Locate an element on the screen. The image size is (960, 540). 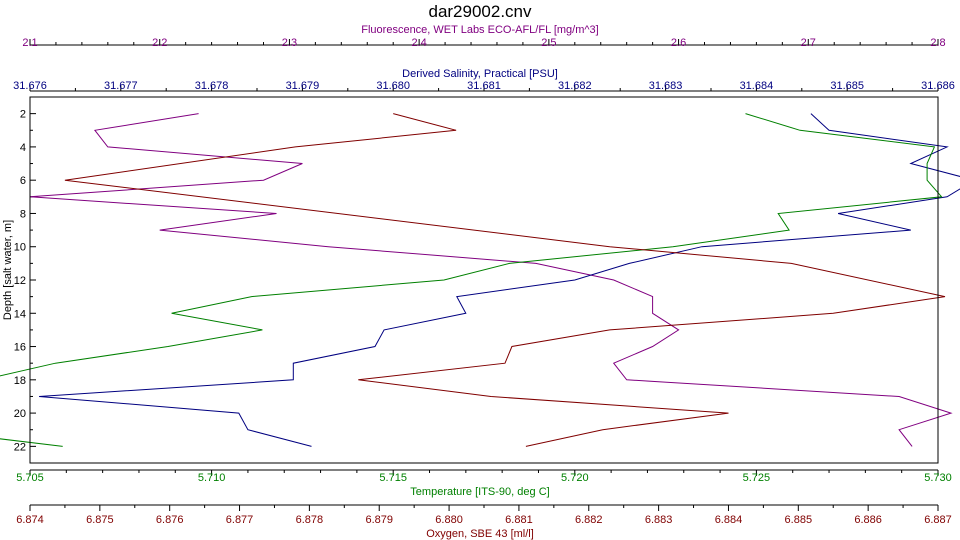
tick-label-temperature: 5.705 is located at coordinates (30, 478).